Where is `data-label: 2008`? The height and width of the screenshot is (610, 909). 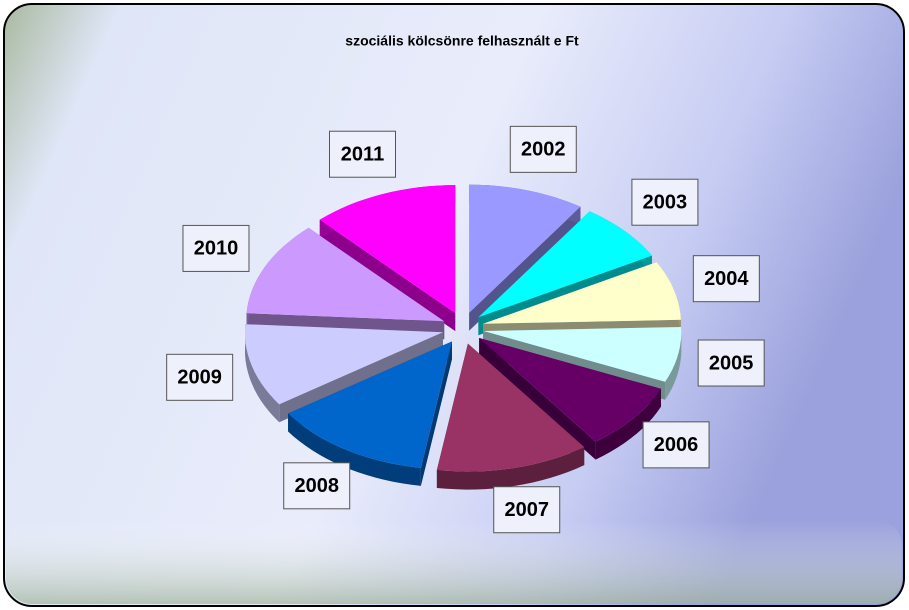
data-label: 2008 is located at coordinates (316, 486).